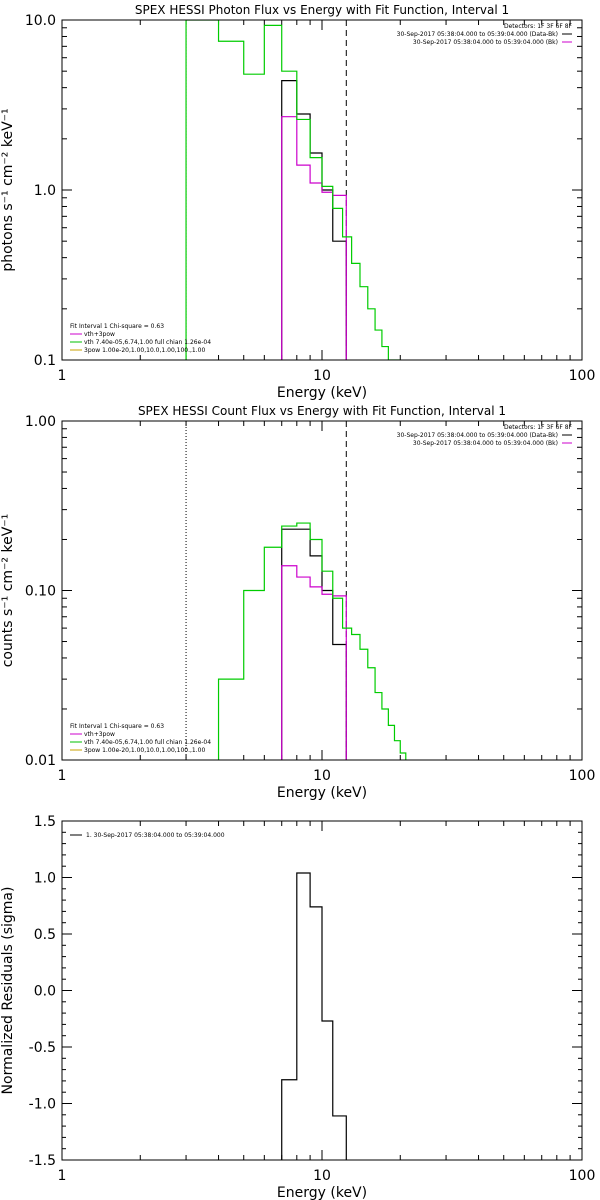 This screenshot has width=600, height=1200. What do you see at coordinates (8, 991) in the screenshot?
I see `y-axis-label: Normalized Residuals (sigma)` at bounding box center [8, 991].